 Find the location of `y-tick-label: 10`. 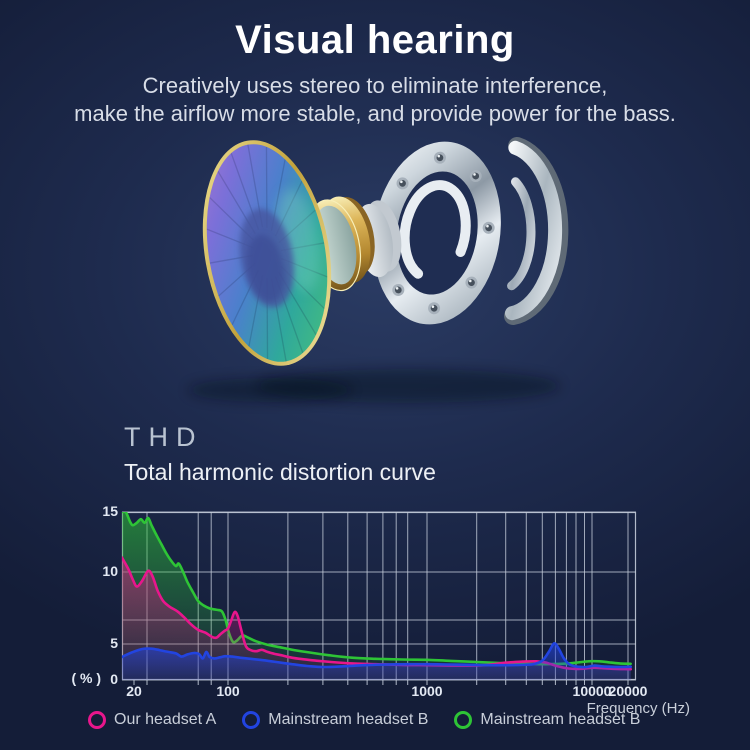

y-tick-label: 10 is located at coordinates (110, 571).